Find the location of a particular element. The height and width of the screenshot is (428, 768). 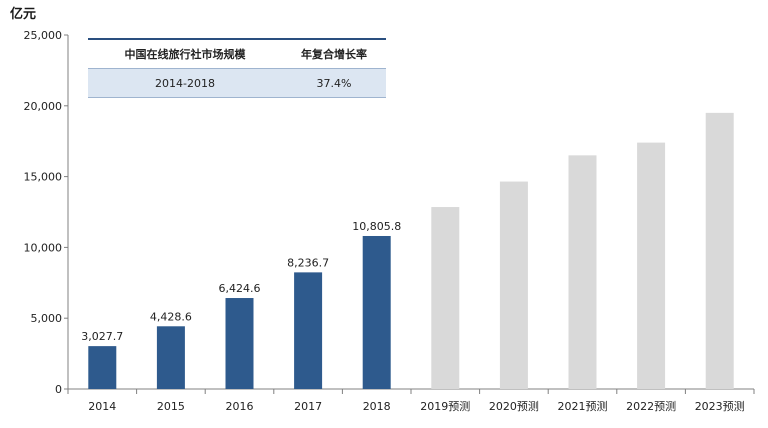

x-category-label: 2022预测 is located at coordinates (651, 406).